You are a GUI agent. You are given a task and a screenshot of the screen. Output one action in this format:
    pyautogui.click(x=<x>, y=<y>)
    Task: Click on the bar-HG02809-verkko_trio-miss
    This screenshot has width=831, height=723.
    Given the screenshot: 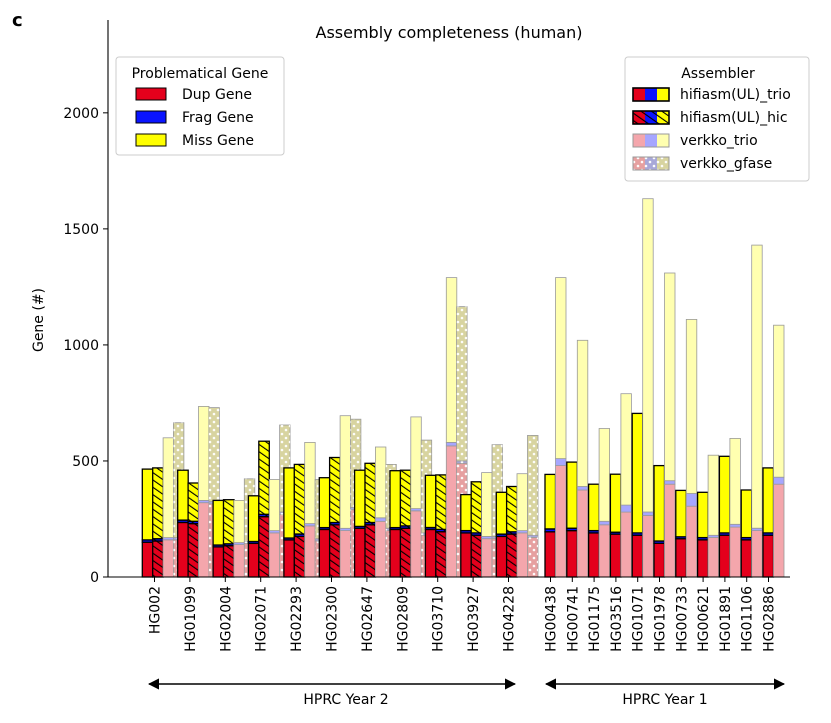 What is the action you would take?
    pyautogui.click(x=416, y=462)
    